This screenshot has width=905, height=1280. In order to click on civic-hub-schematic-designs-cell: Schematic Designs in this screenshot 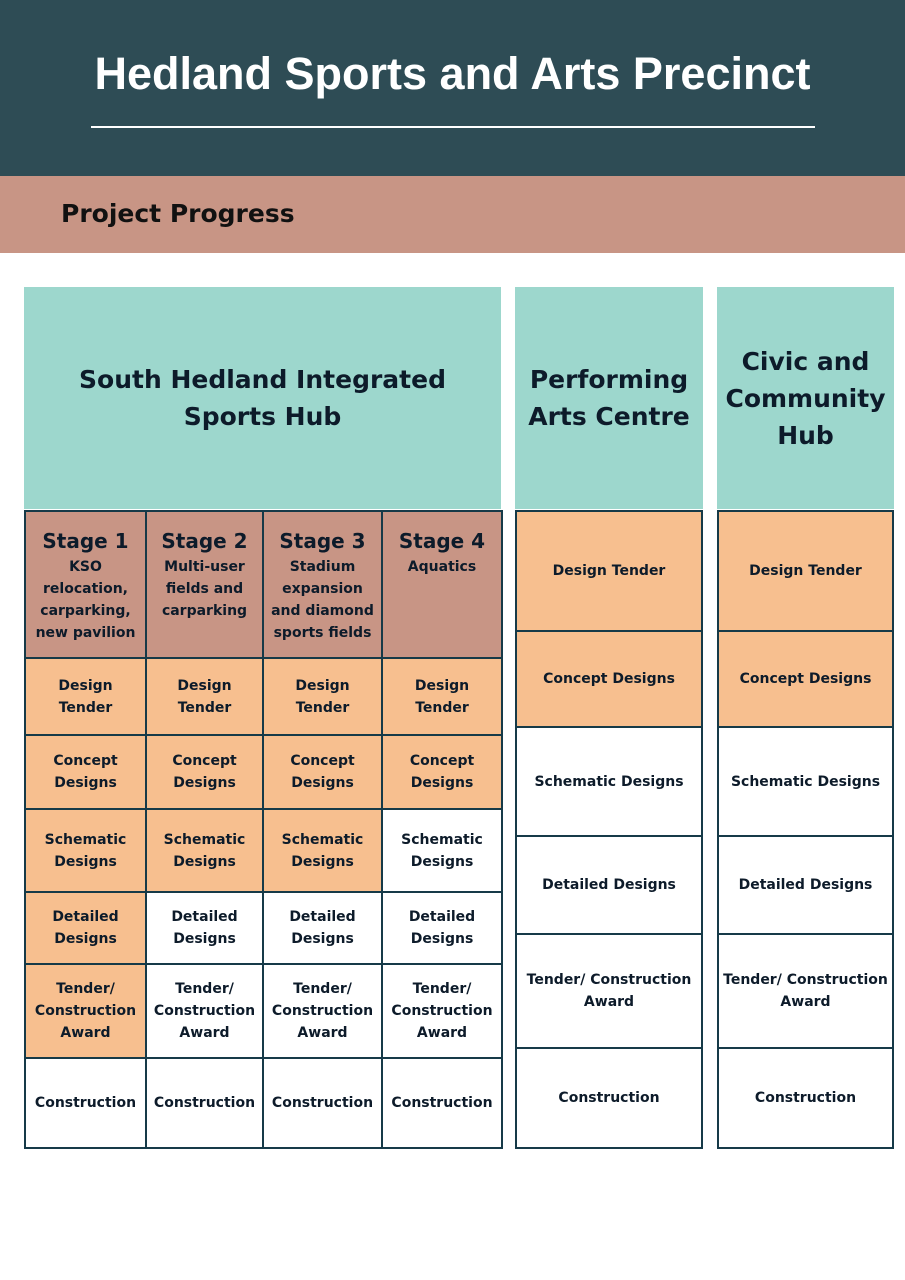, I will do `click(805, 781)`.